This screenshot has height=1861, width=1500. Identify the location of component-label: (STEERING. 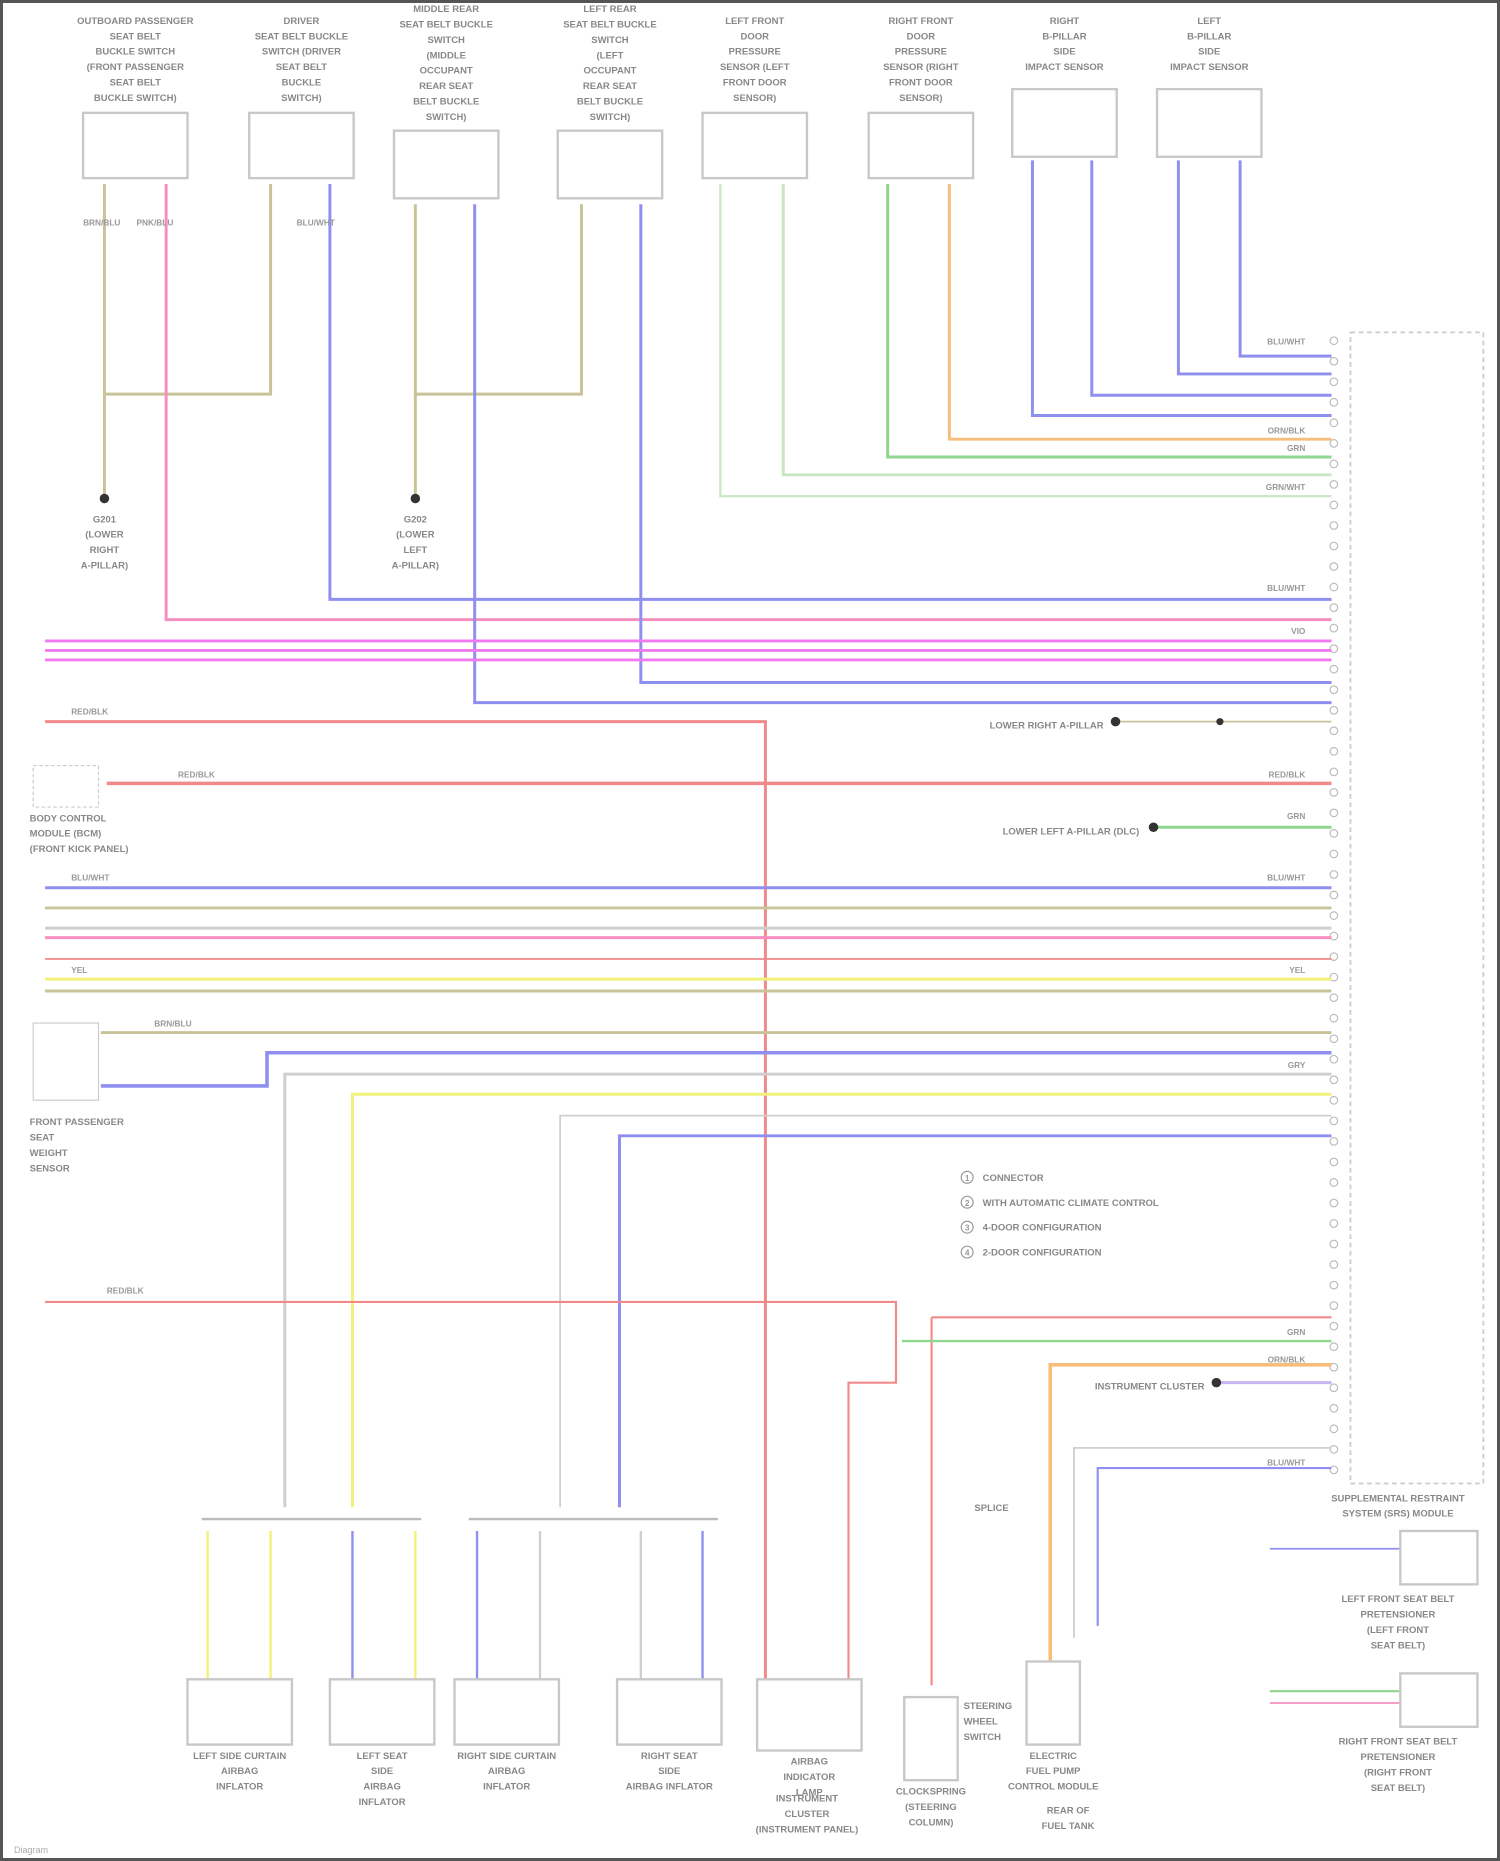
(931, 1807).